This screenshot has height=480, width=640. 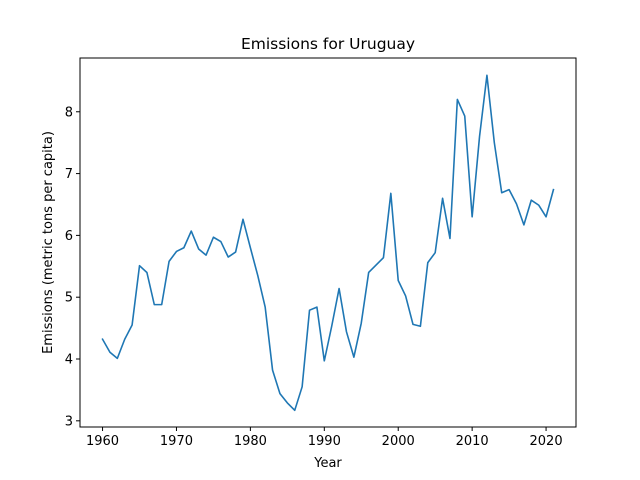 What do you see at coordinates (398, 441) in the screenshot?
I see `x-tick-label: 2000` at bounding box center [398, 441].